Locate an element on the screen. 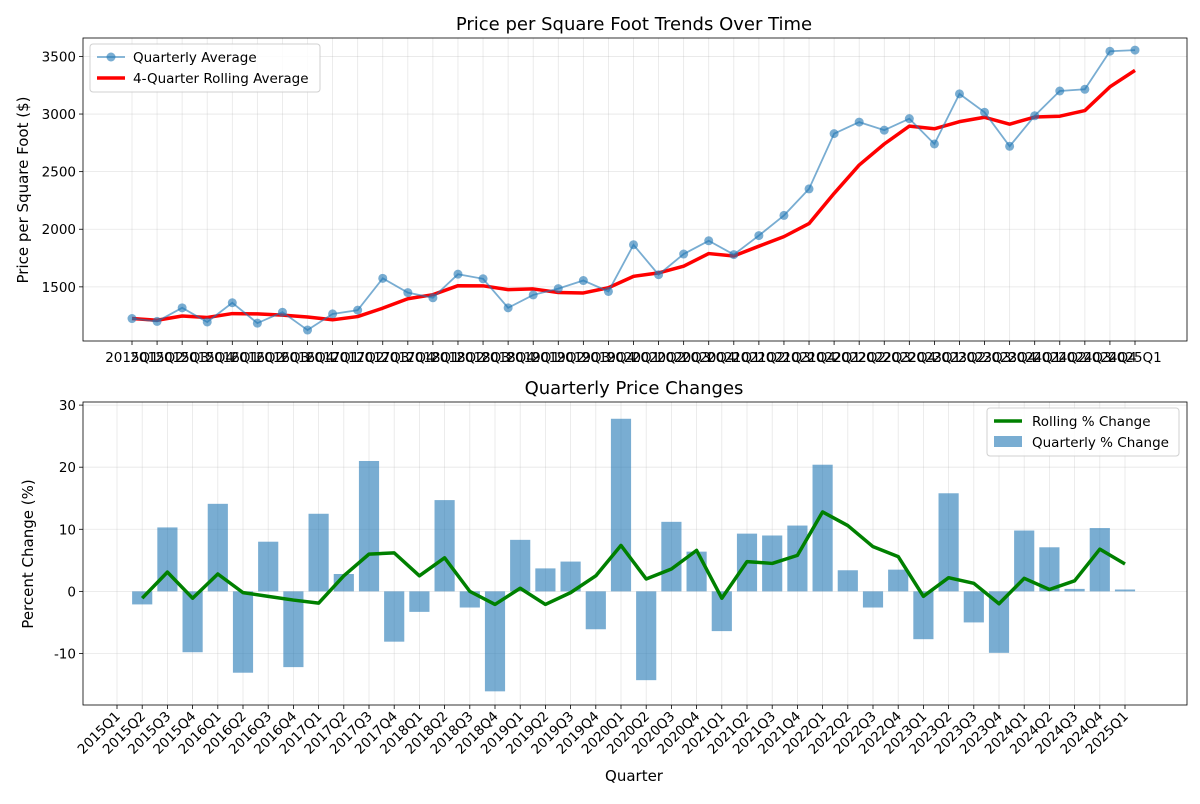  y-tick-label: 2000 is located at coordinates (59, 230).